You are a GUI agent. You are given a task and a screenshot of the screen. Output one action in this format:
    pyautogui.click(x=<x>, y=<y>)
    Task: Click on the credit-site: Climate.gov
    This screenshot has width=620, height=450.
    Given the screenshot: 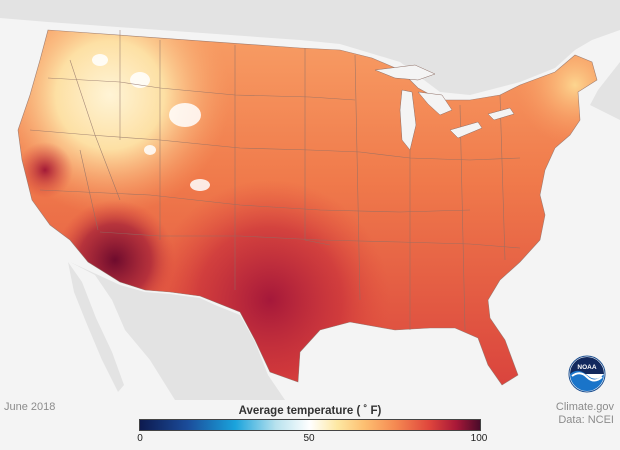 What is the action you would take?
    pyautogui.click(x=584, y=407)
    